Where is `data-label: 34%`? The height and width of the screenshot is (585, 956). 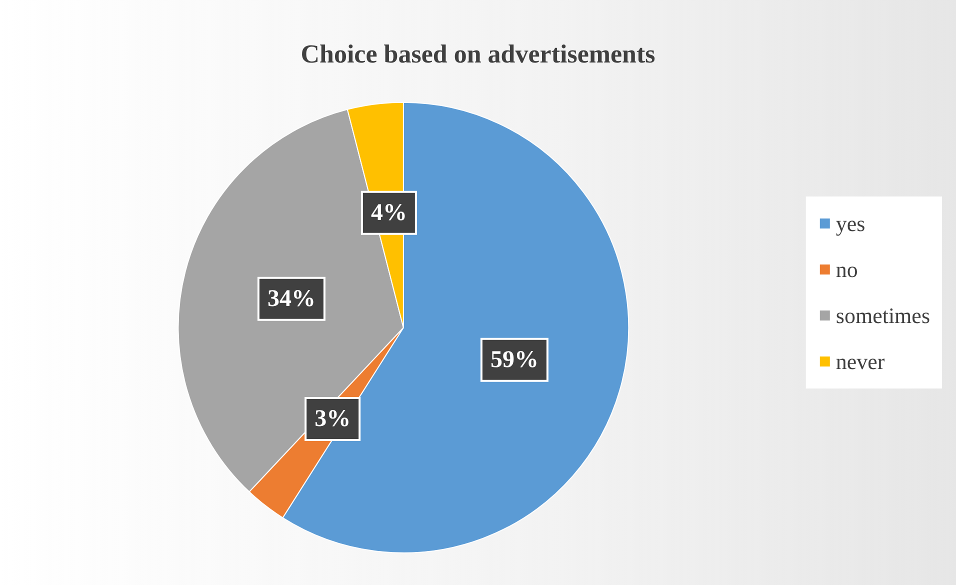 data-label: 34% is located at coordinates (291, 299).